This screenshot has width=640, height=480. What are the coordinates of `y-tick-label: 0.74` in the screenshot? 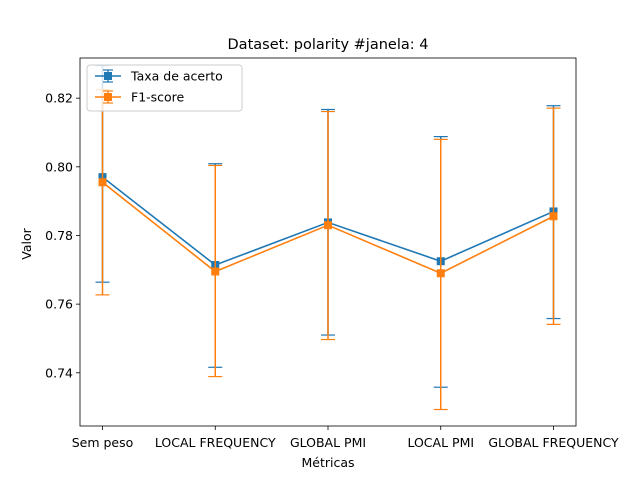 It's located at (59, 372).